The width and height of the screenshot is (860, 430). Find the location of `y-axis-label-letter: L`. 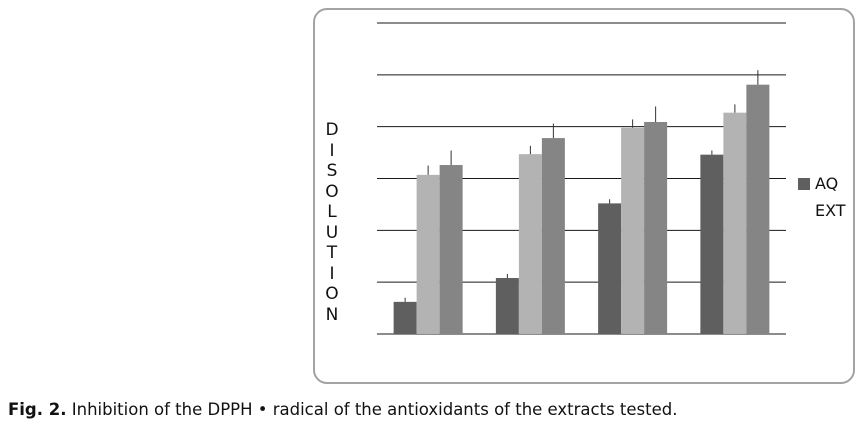

y-axis-label-letter: L is located at coordinates (332, 212).